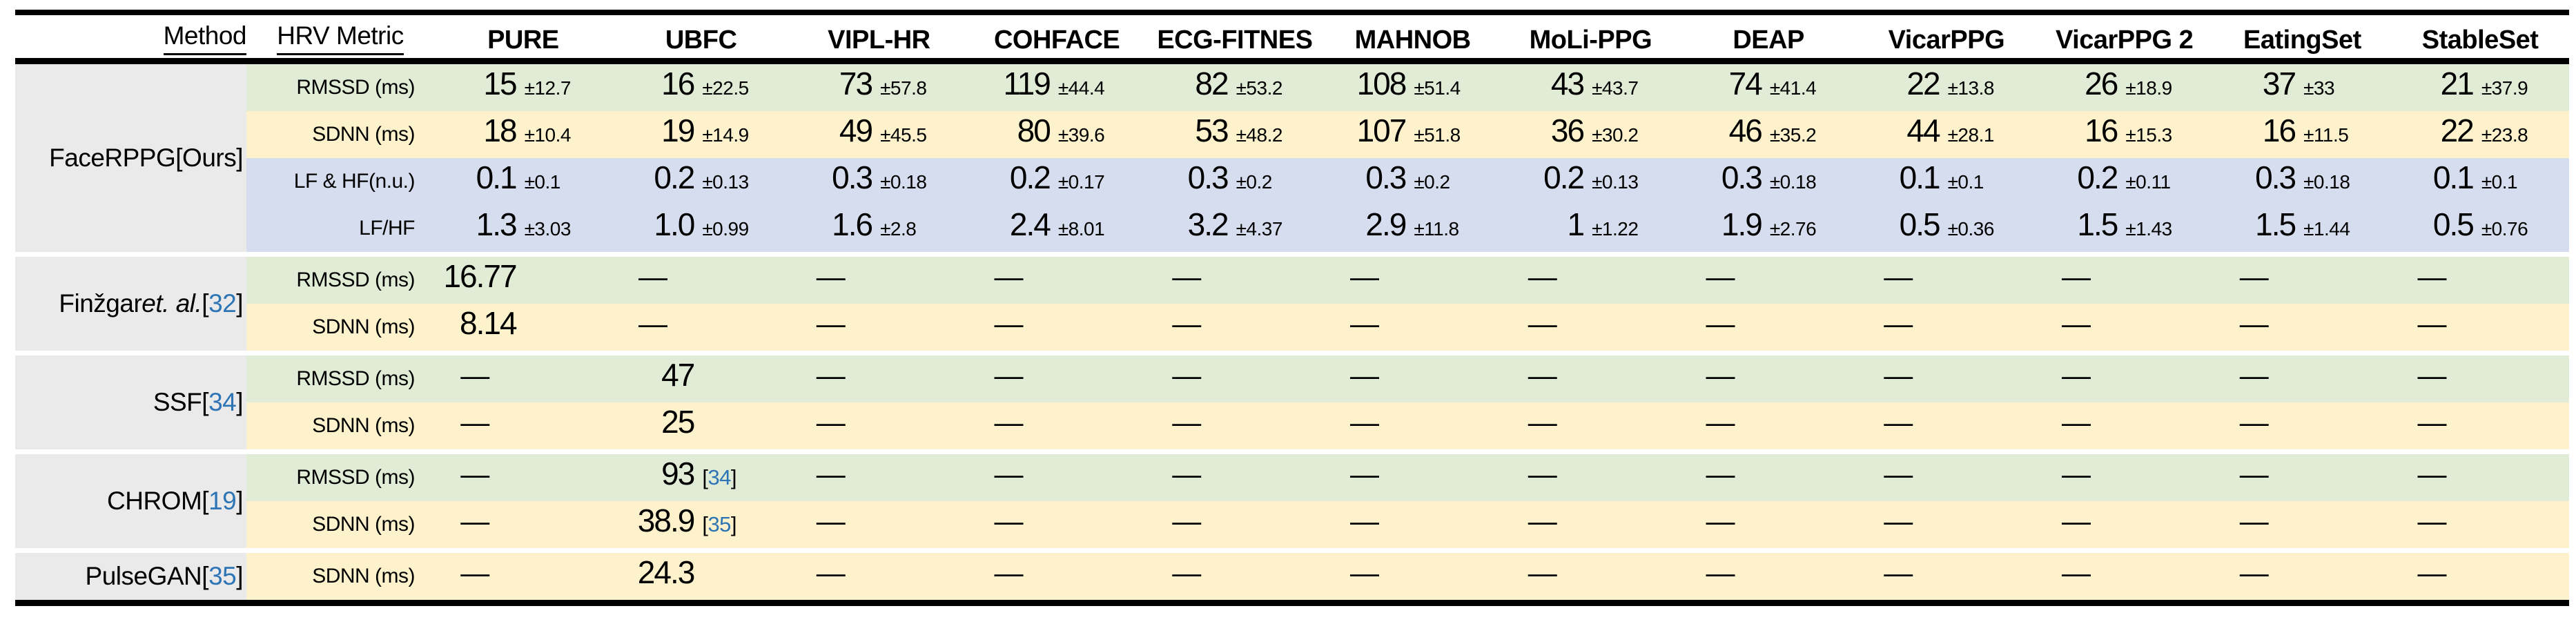 The image size is (2576, 624). I want to click on value-cell: 19 ±14.9, so click(701, 134).